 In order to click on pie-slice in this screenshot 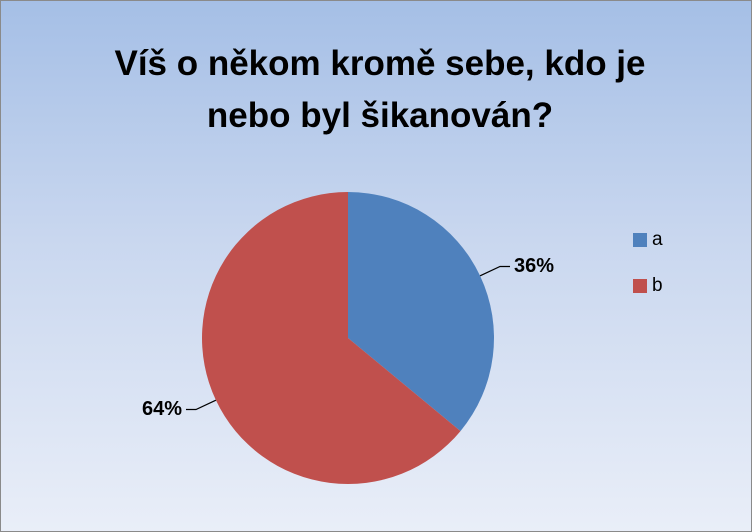, I will do `click(421, 312)`.